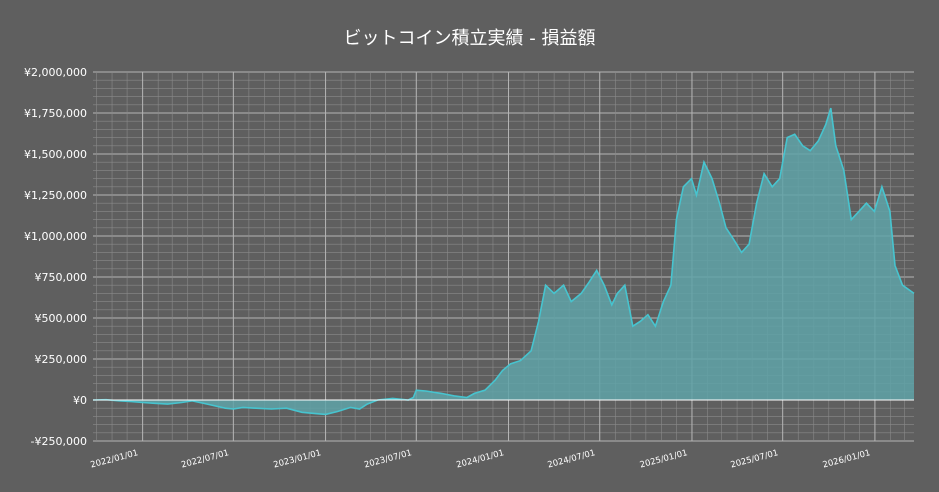 The height and width of the screenshot is (492, 939). Describe the element at coordinates (388, 459) in the screenshot. I see `x-tick-label: 2023/07/01` at that location.